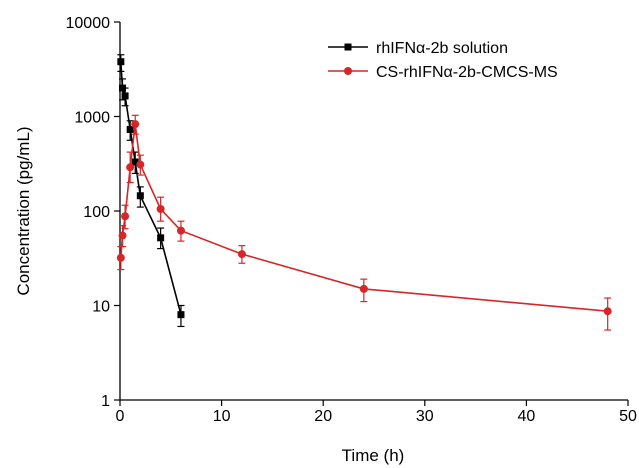  Describe the element at coordinates (628, 416) in the screenshot. I see `x-tick-label: 50` at that location.